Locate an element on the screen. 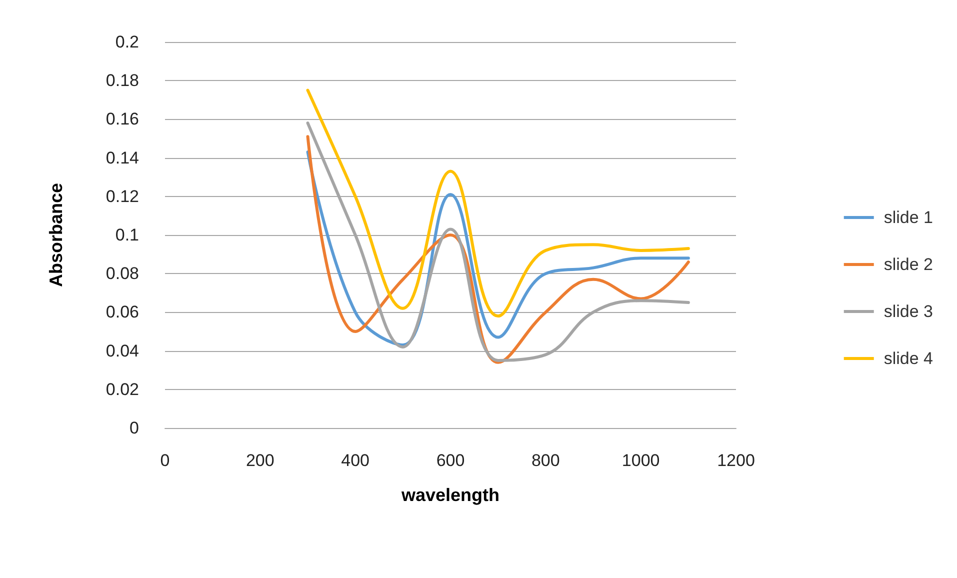 Image resolution: width=957 pixels, height=578 pixels. y-tick-label: 0.18 is located at coordinates (122, 80).